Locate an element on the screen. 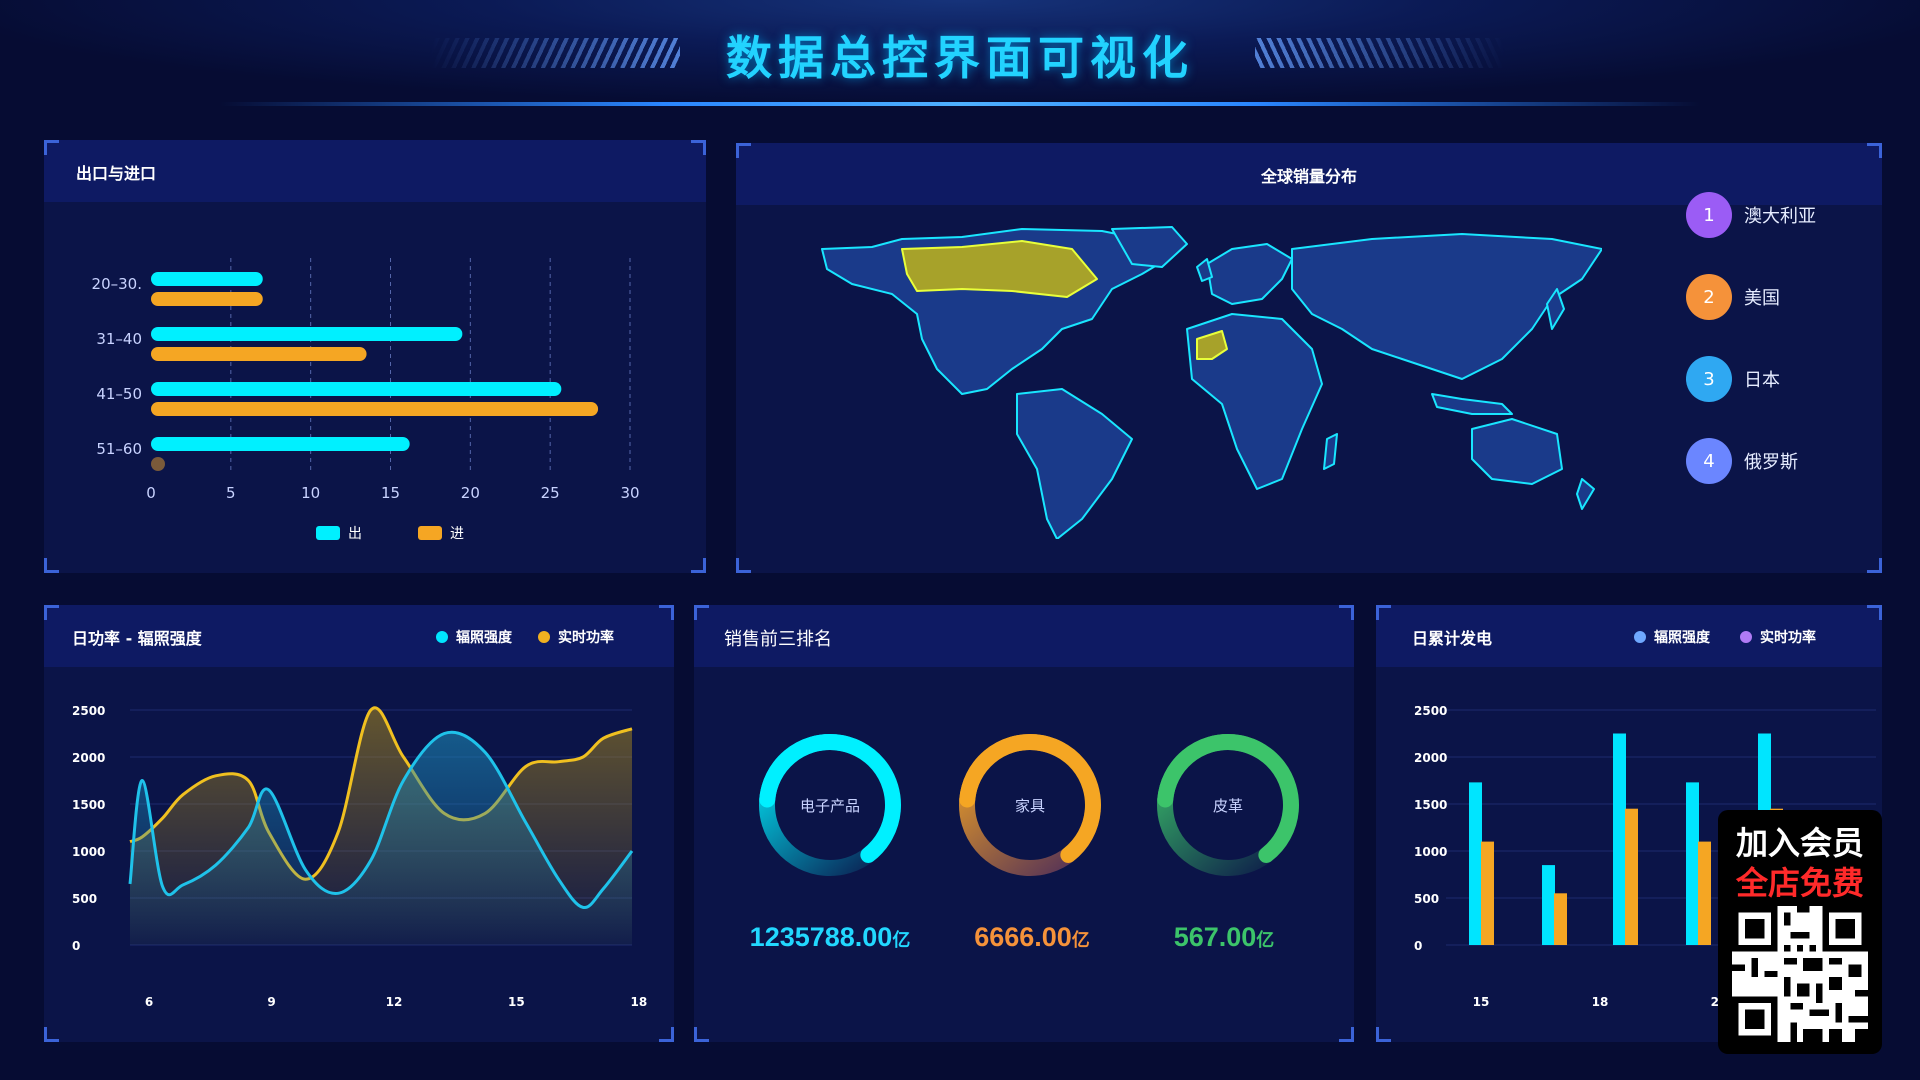 This screenshot has width=1920, height=1080. rank-badge: 3 is located at coordinates (1709, 379).